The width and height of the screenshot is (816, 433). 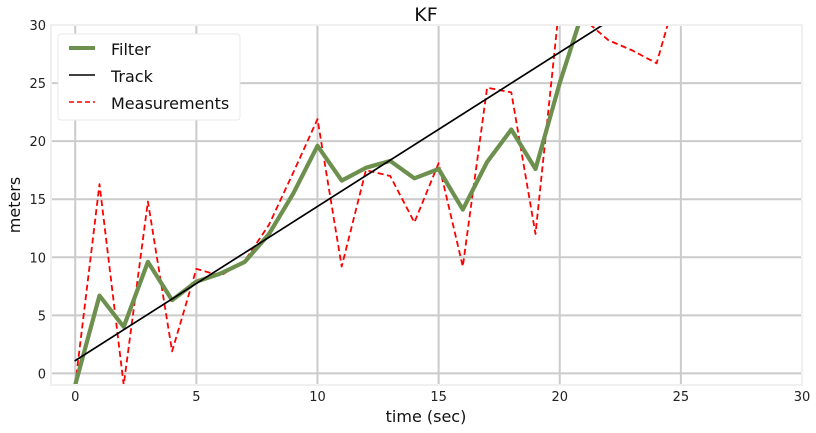 What do you see at coordinates (681, 397) in the screenshot?
I see `x-tick-label: 25` at bounding box center [681, 397].